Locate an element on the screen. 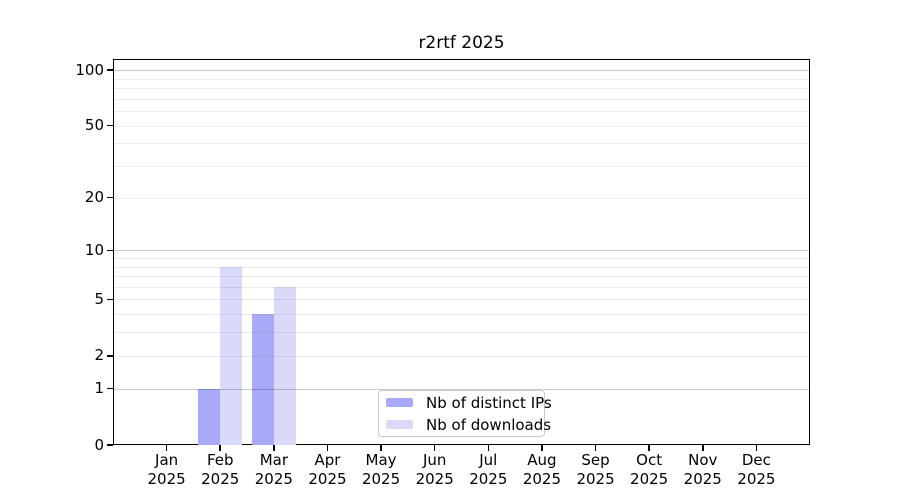 This screenshot has height=500, width=900. y-tick-label: 10 is located at coordinates (94, 249).